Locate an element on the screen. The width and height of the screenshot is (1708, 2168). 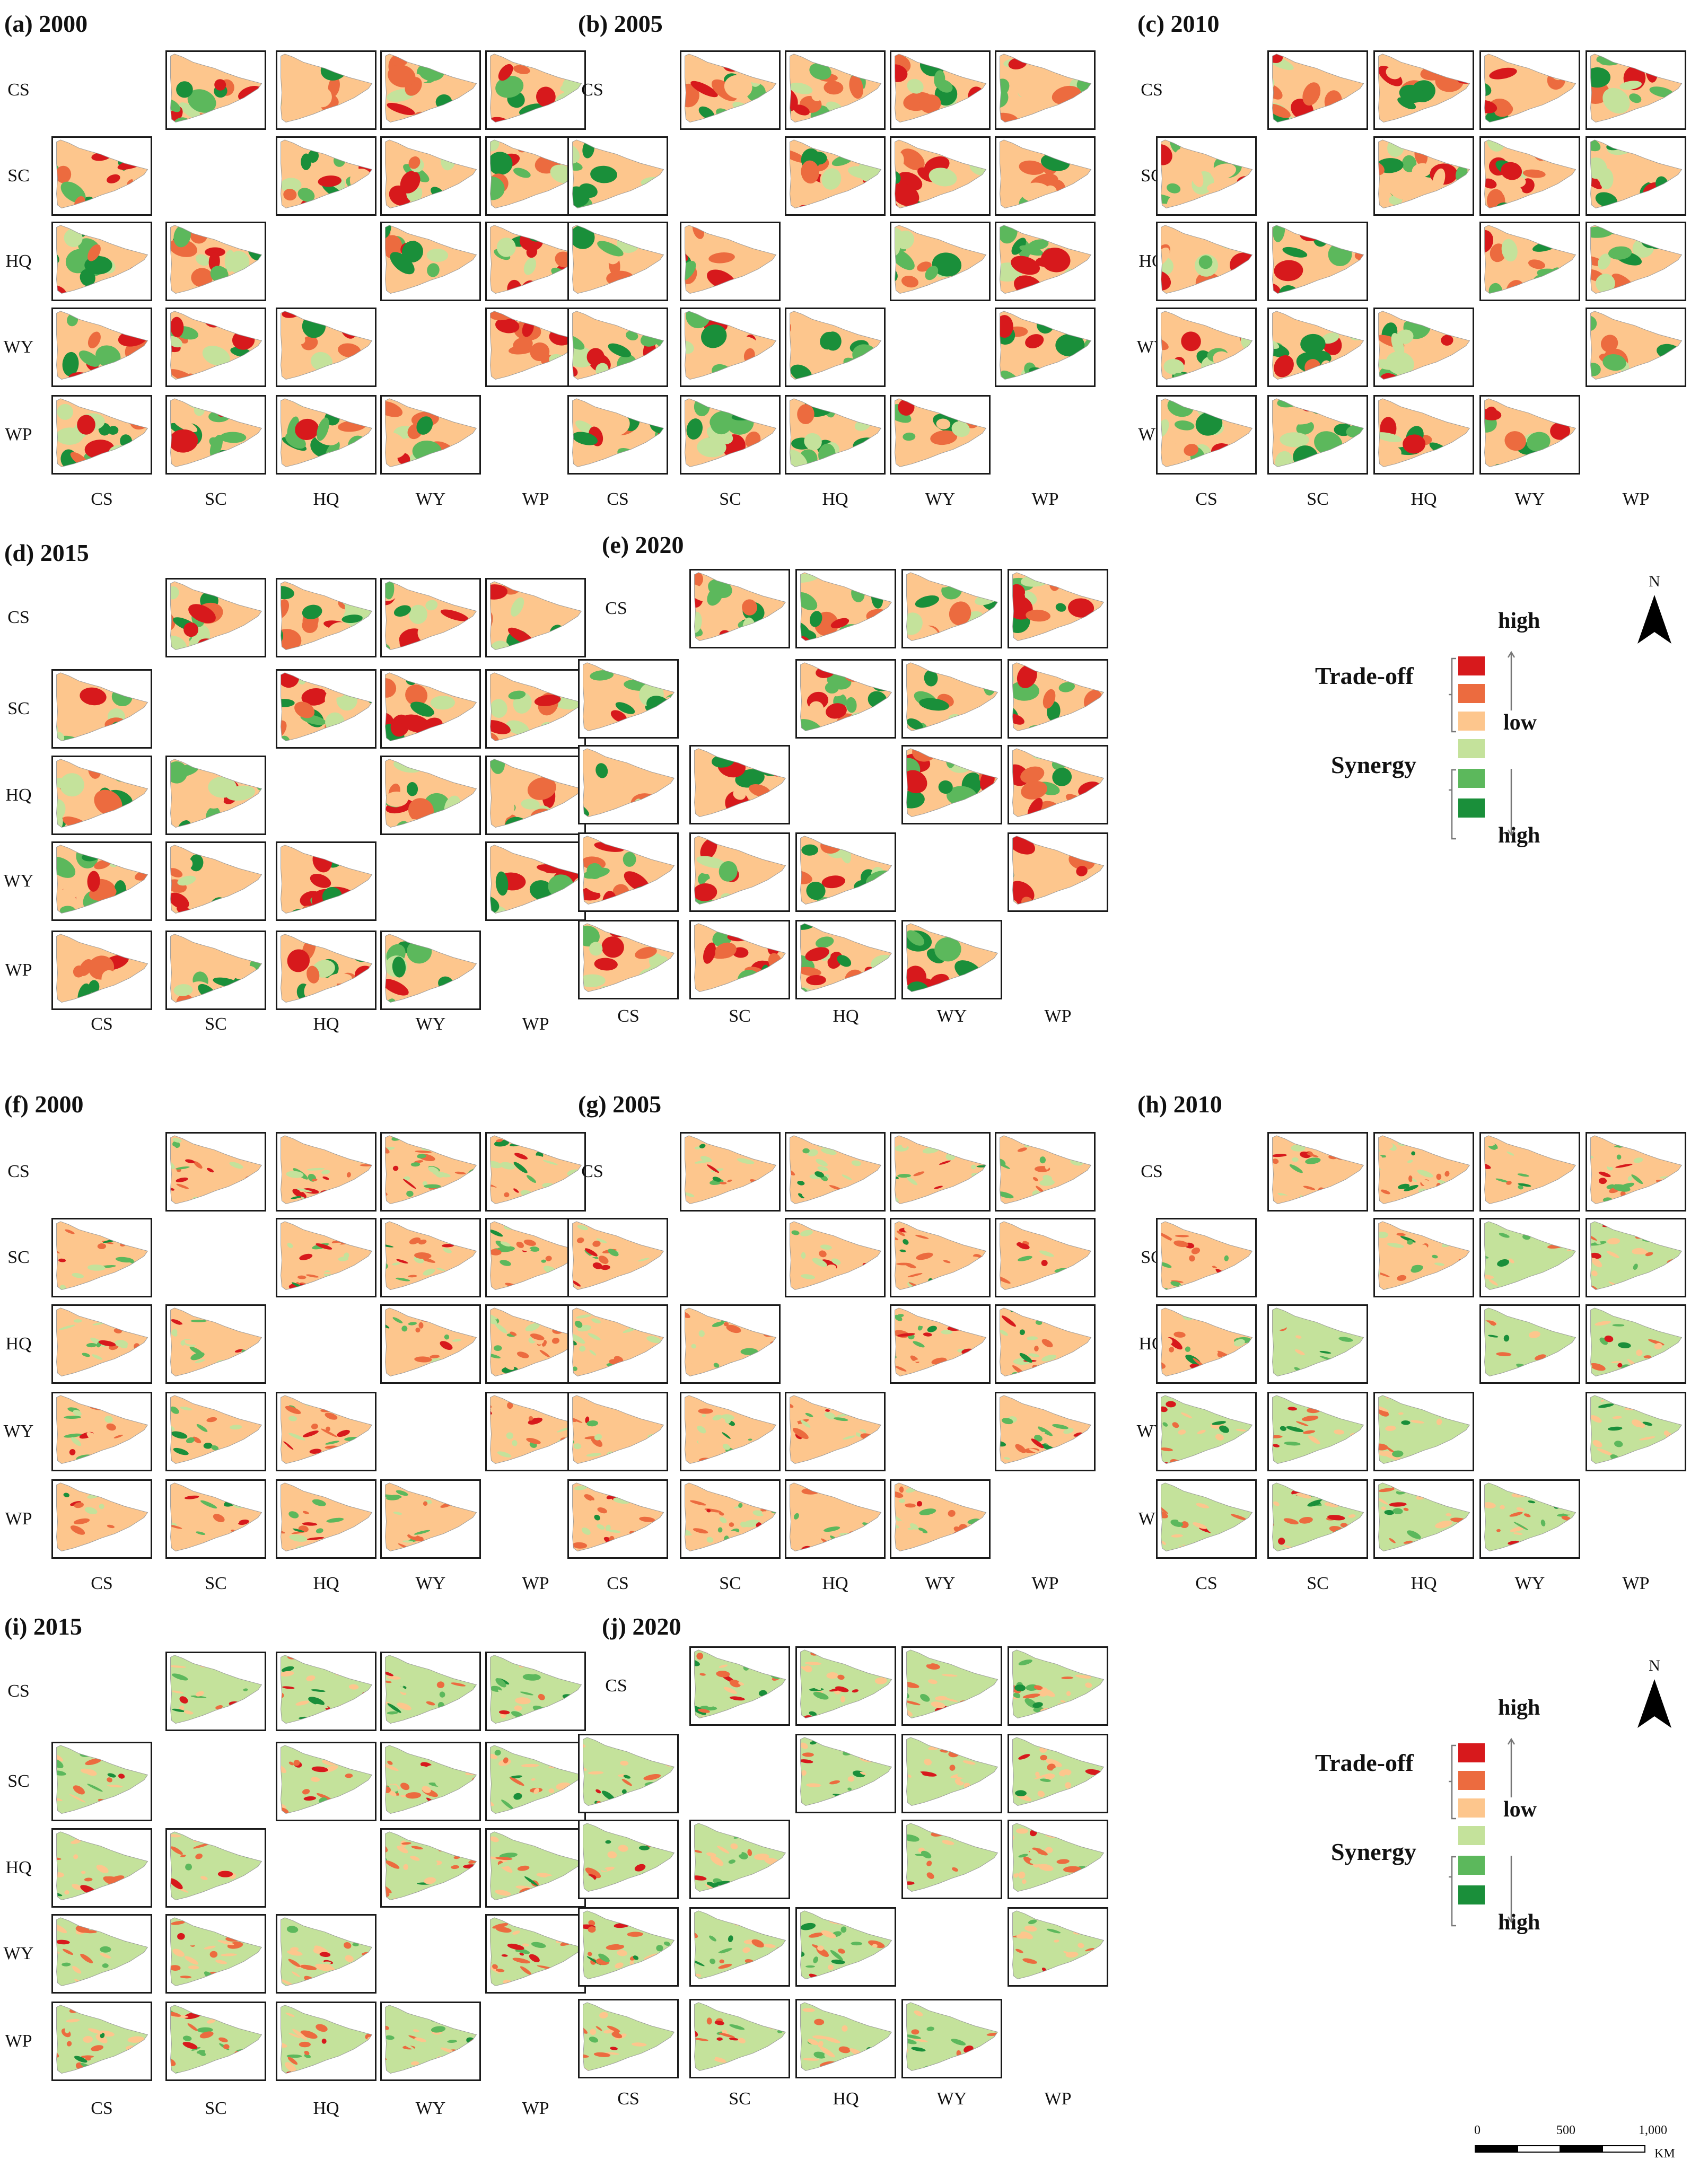
map-cell-SC-WP is located at coordinates (1636, 1257).